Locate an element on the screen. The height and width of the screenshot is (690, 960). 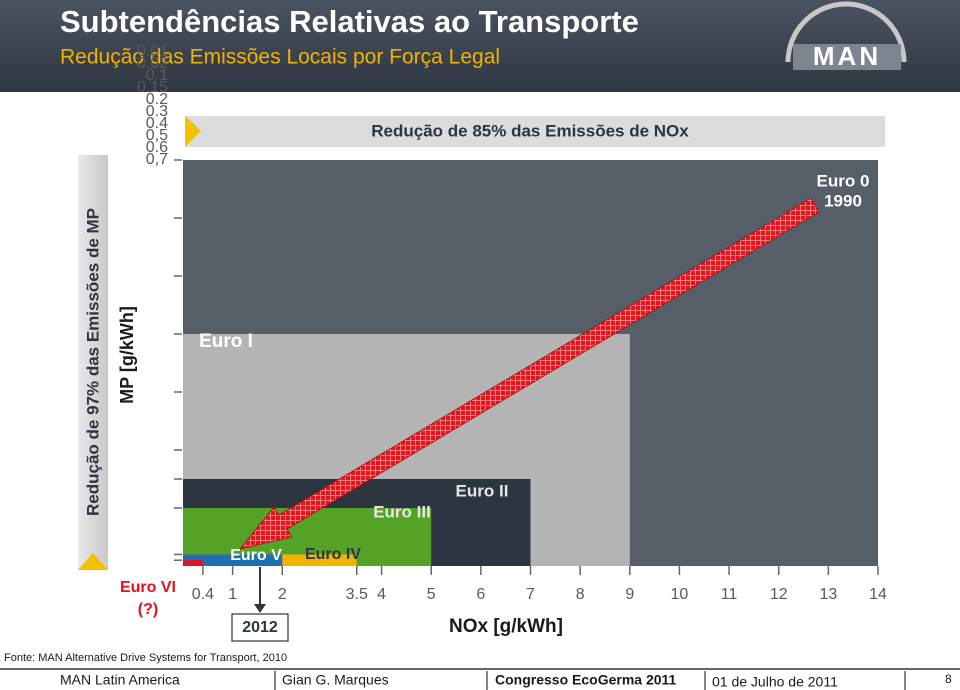
mp-annotation: Redução de 97% das Emissões de MP is located at coordinates (92, 362).